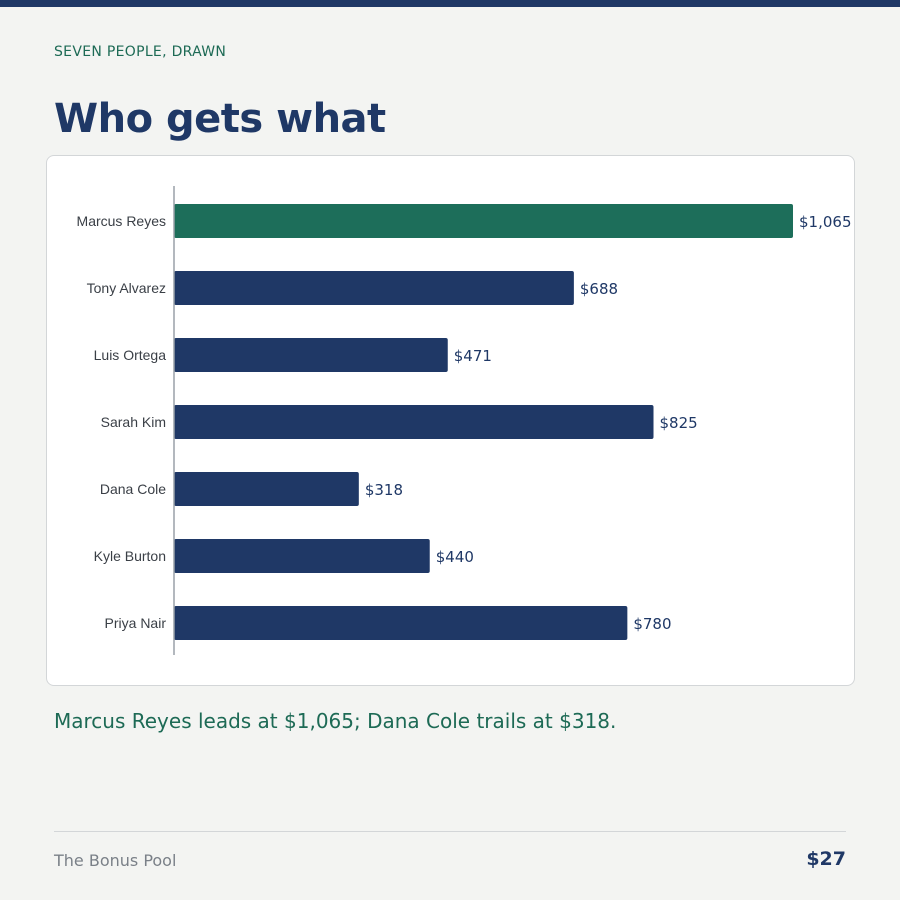 This screenshot has height=900, width=900. I want to click on page-title: Who gets what, so click(220, 119).